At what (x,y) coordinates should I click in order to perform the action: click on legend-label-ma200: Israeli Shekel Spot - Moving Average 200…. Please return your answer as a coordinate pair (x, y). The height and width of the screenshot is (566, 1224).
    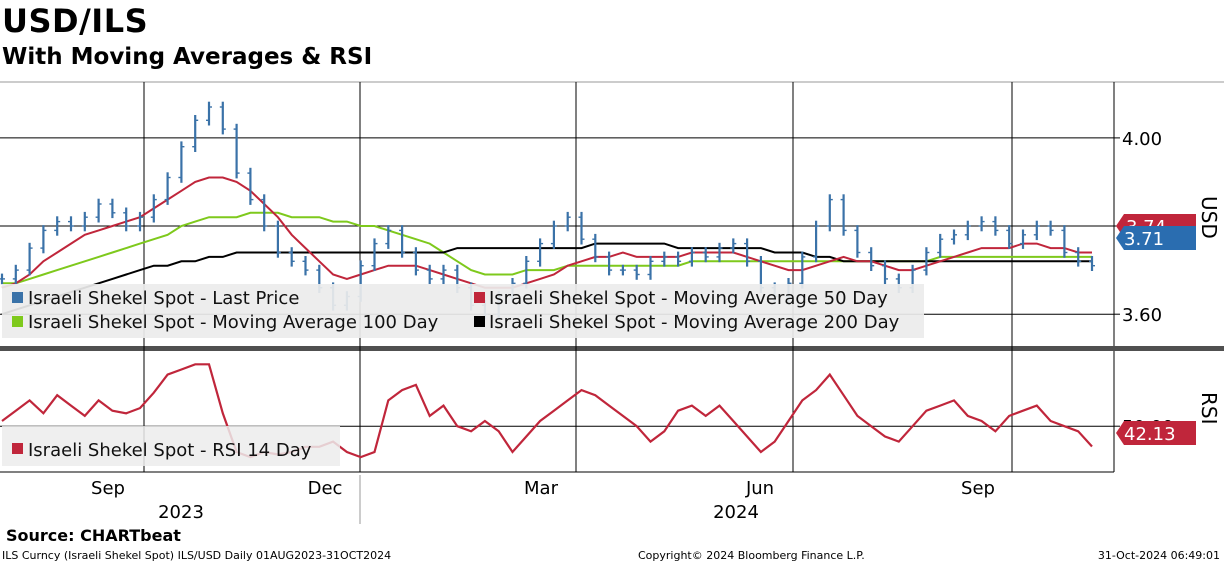
    Looking at the image, I should click on (694, 322).